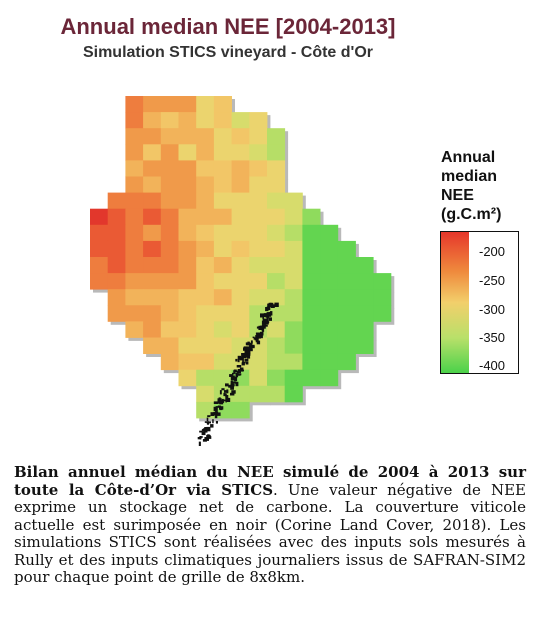  I want to click on color-legend: -200 -250 -300 -350 -400, so click(479, 302).